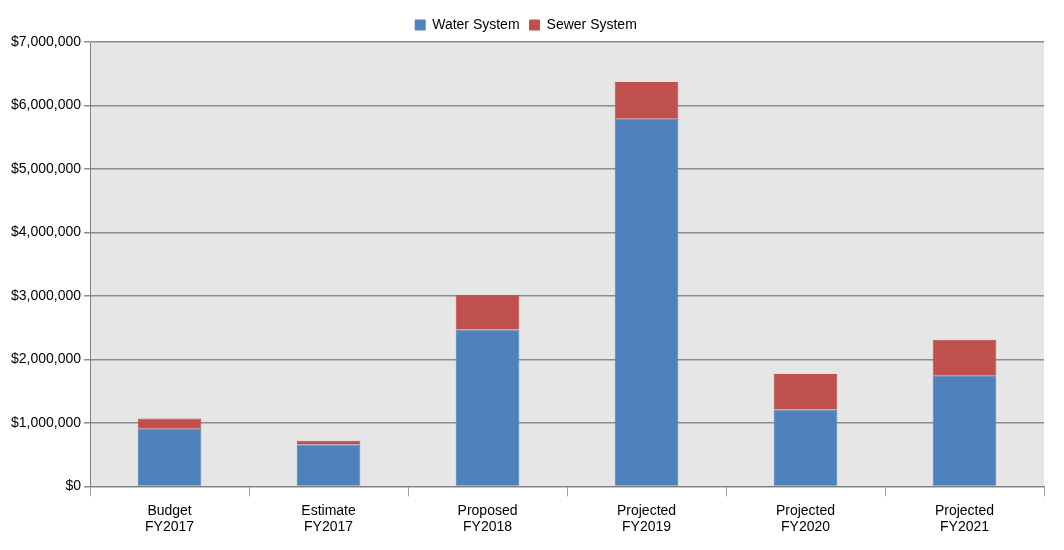 Image resolution: width=1064 pixels, height=550 pixels. Describe the element at coordinates (46, 231) in the screenshot. I see `y-tick-label: $4,000,000` at that location.